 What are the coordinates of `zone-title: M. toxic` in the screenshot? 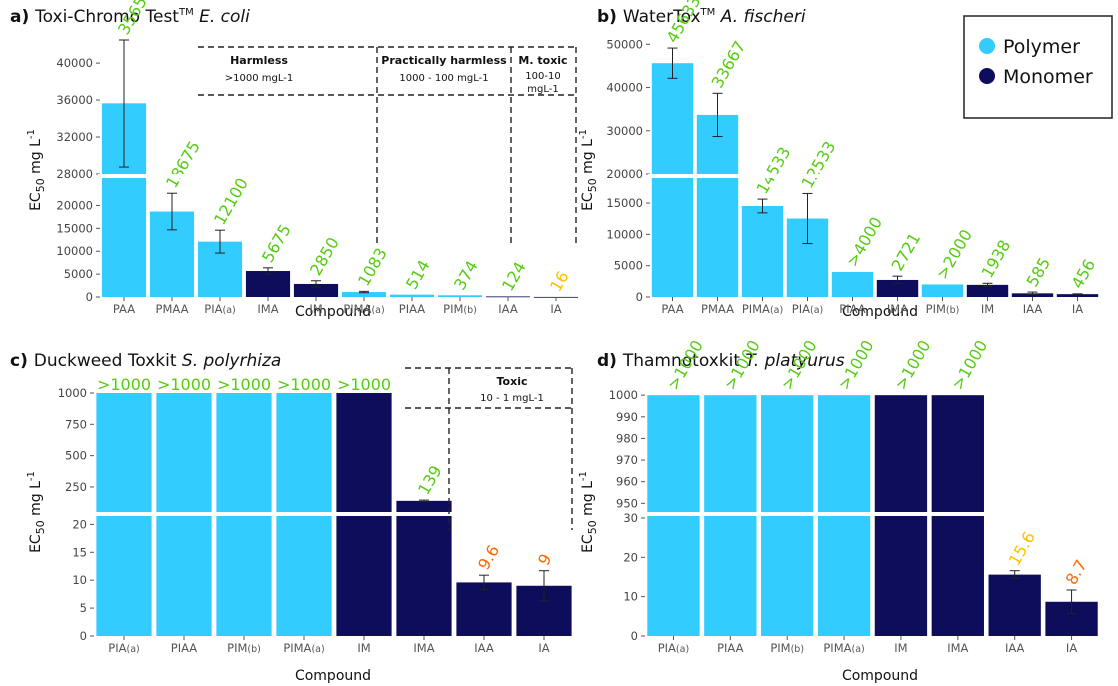 It's located at (542, 60).